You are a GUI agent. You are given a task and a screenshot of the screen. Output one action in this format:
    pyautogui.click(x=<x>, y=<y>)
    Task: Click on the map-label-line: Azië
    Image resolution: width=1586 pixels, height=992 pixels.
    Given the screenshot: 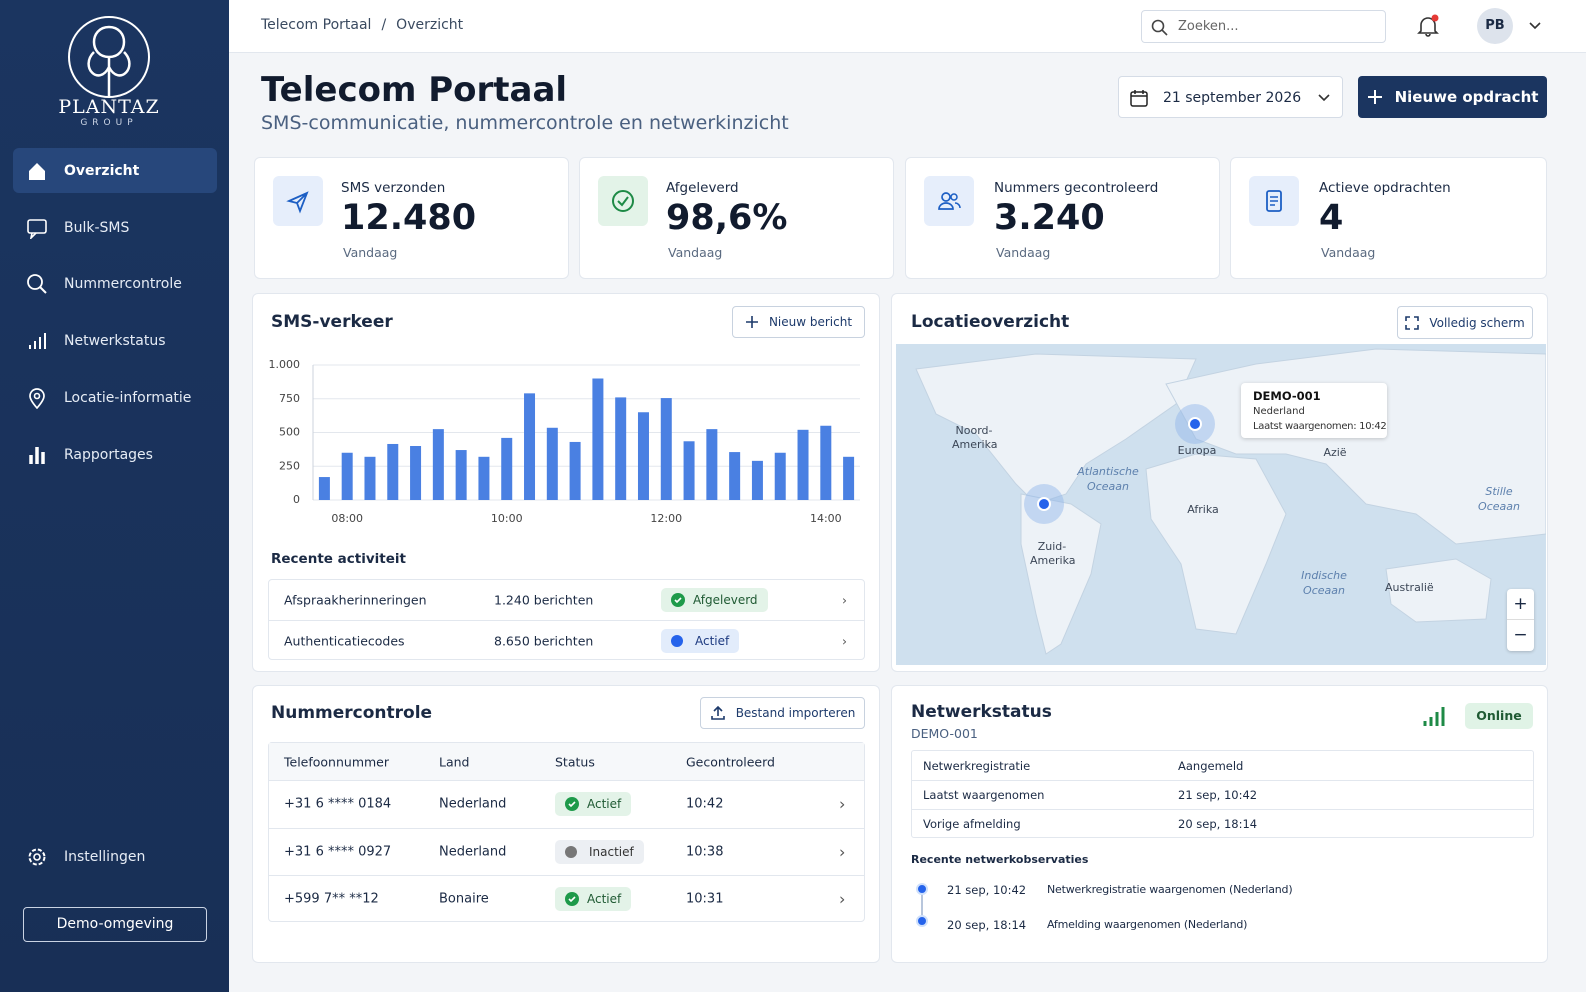 What is the action you would take?
    pyautogui.click(x=1335, y=452)
    